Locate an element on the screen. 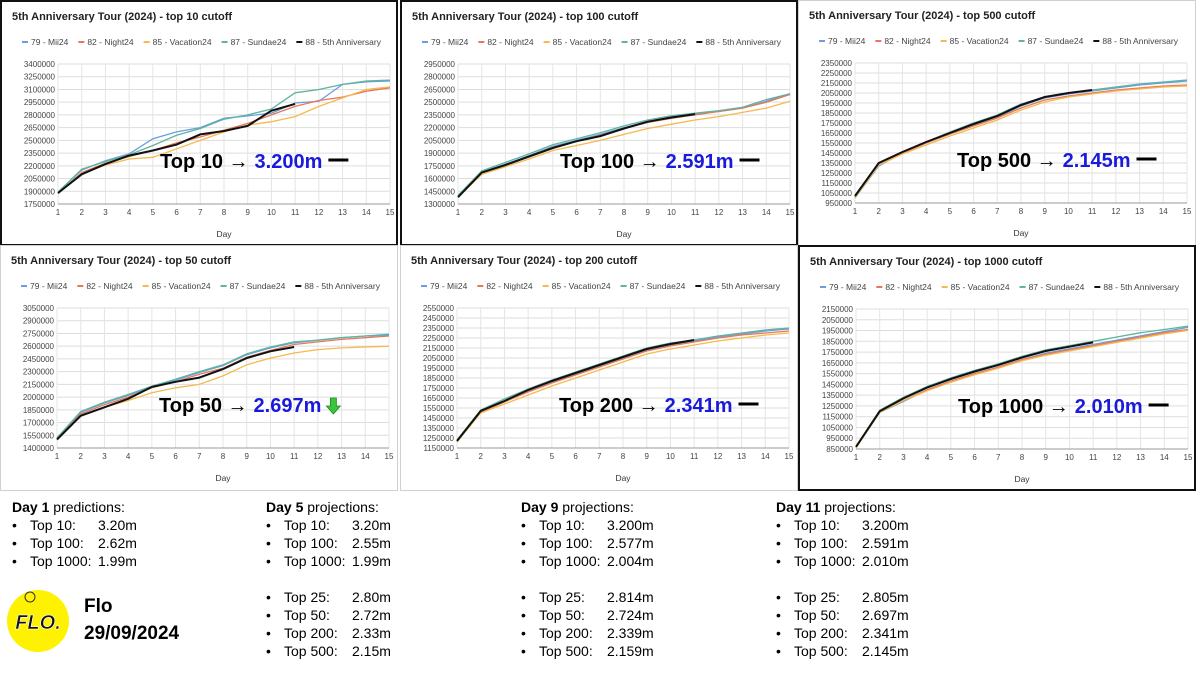  y-tick-label: 1950000 is located at coordinates (838, 331).